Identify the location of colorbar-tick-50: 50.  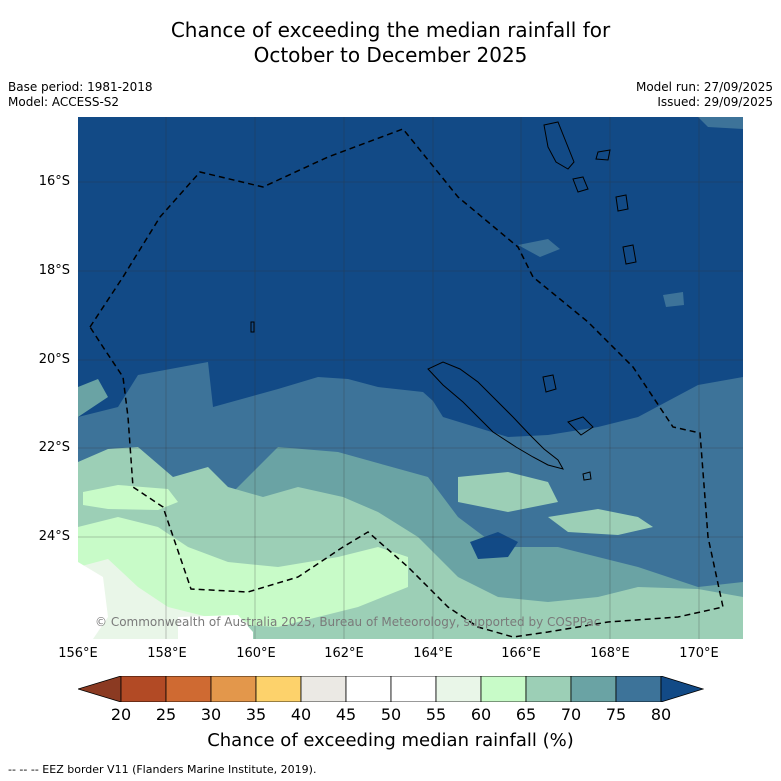
(391, 714).